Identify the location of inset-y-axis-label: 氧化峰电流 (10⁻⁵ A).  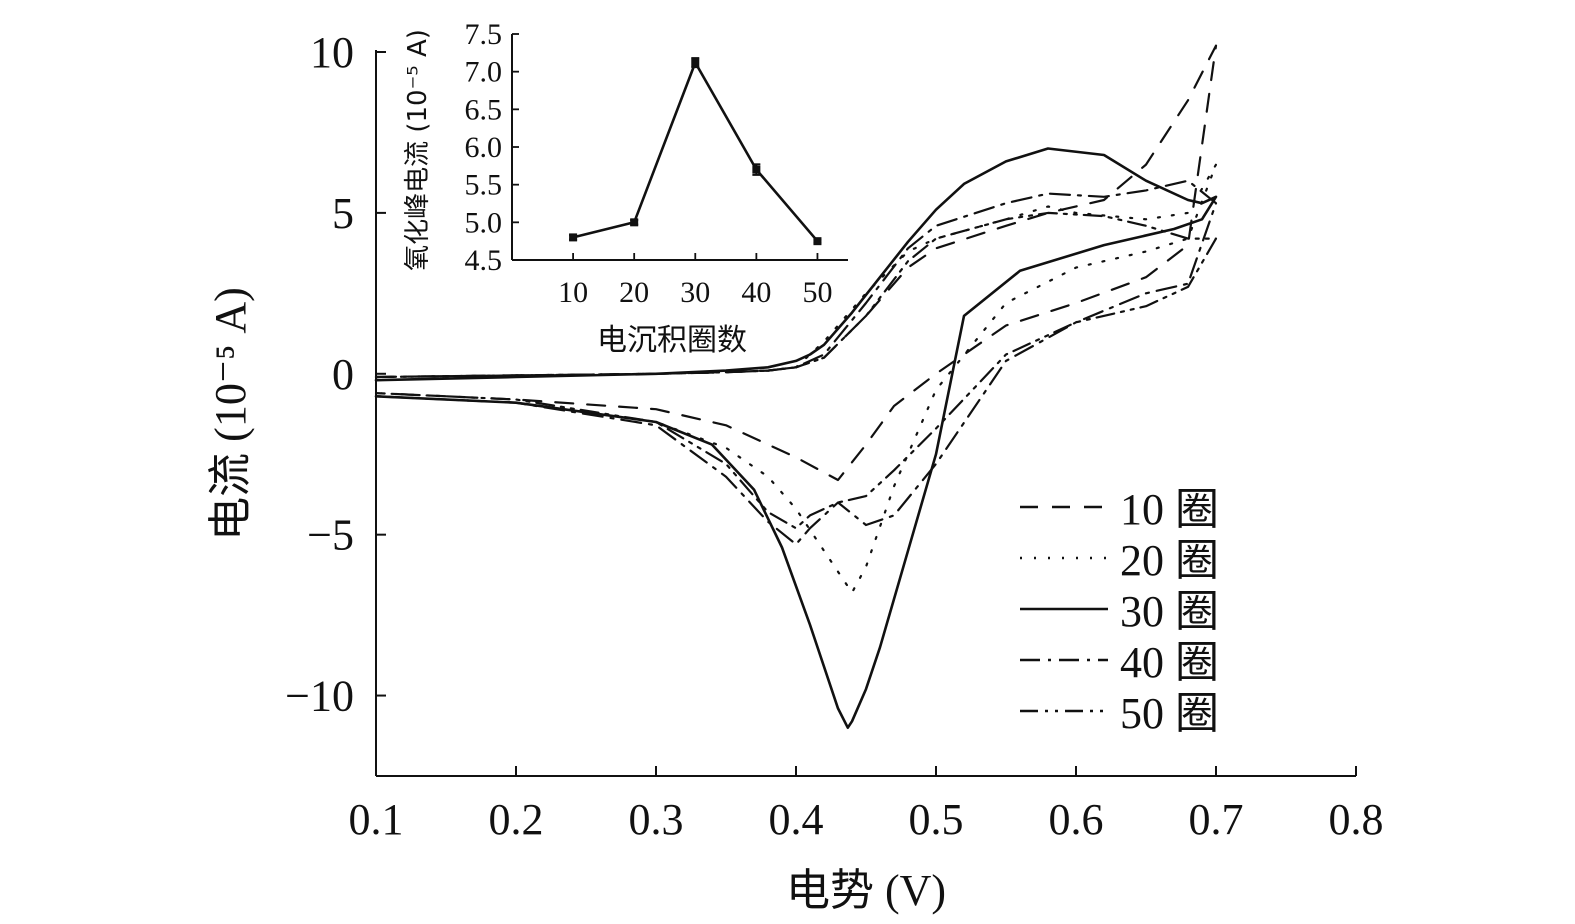
(418, 150).